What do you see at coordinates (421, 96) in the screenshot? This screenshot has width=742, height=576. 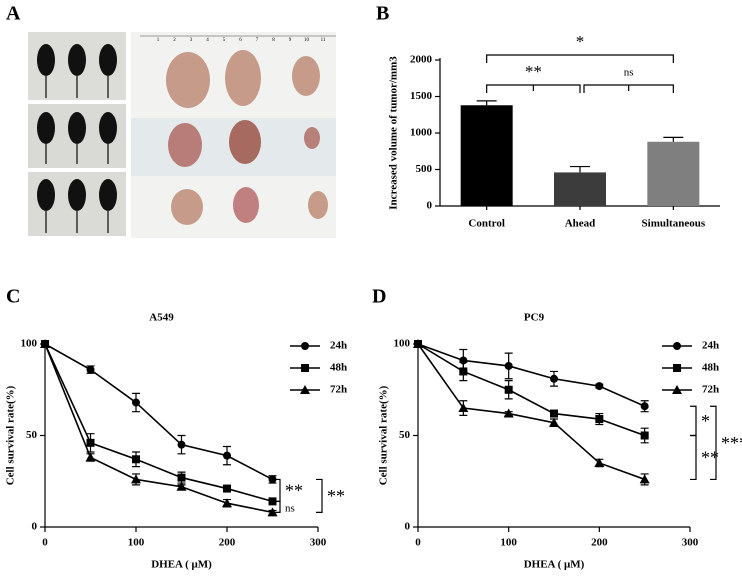 I see `y-tick-label: 1500` at bounding box center [421, 96].